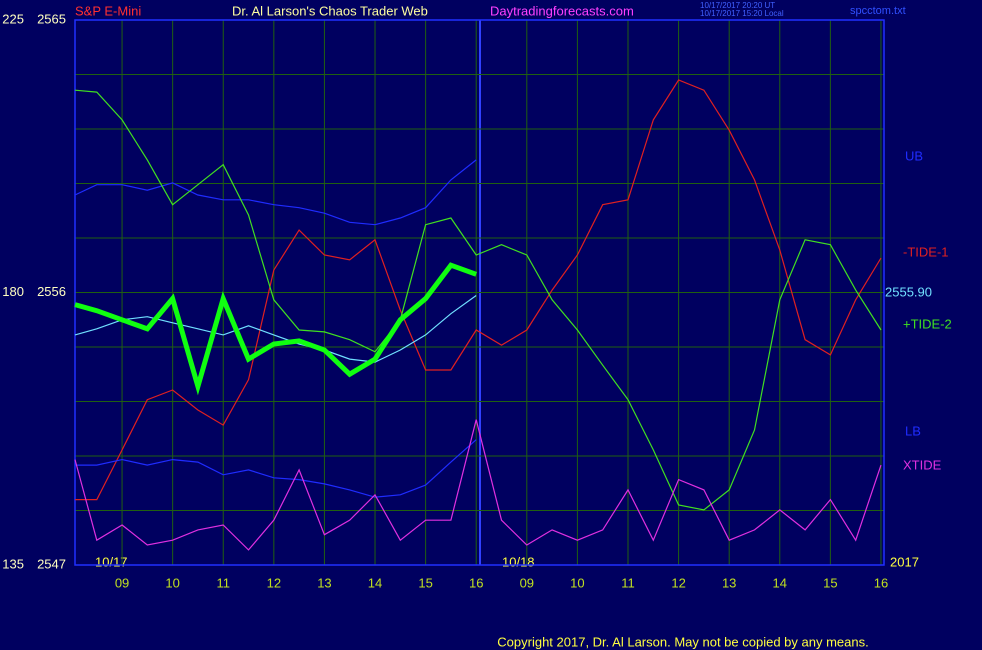  I want to click on date-label: 10/18, so click(518, 561).